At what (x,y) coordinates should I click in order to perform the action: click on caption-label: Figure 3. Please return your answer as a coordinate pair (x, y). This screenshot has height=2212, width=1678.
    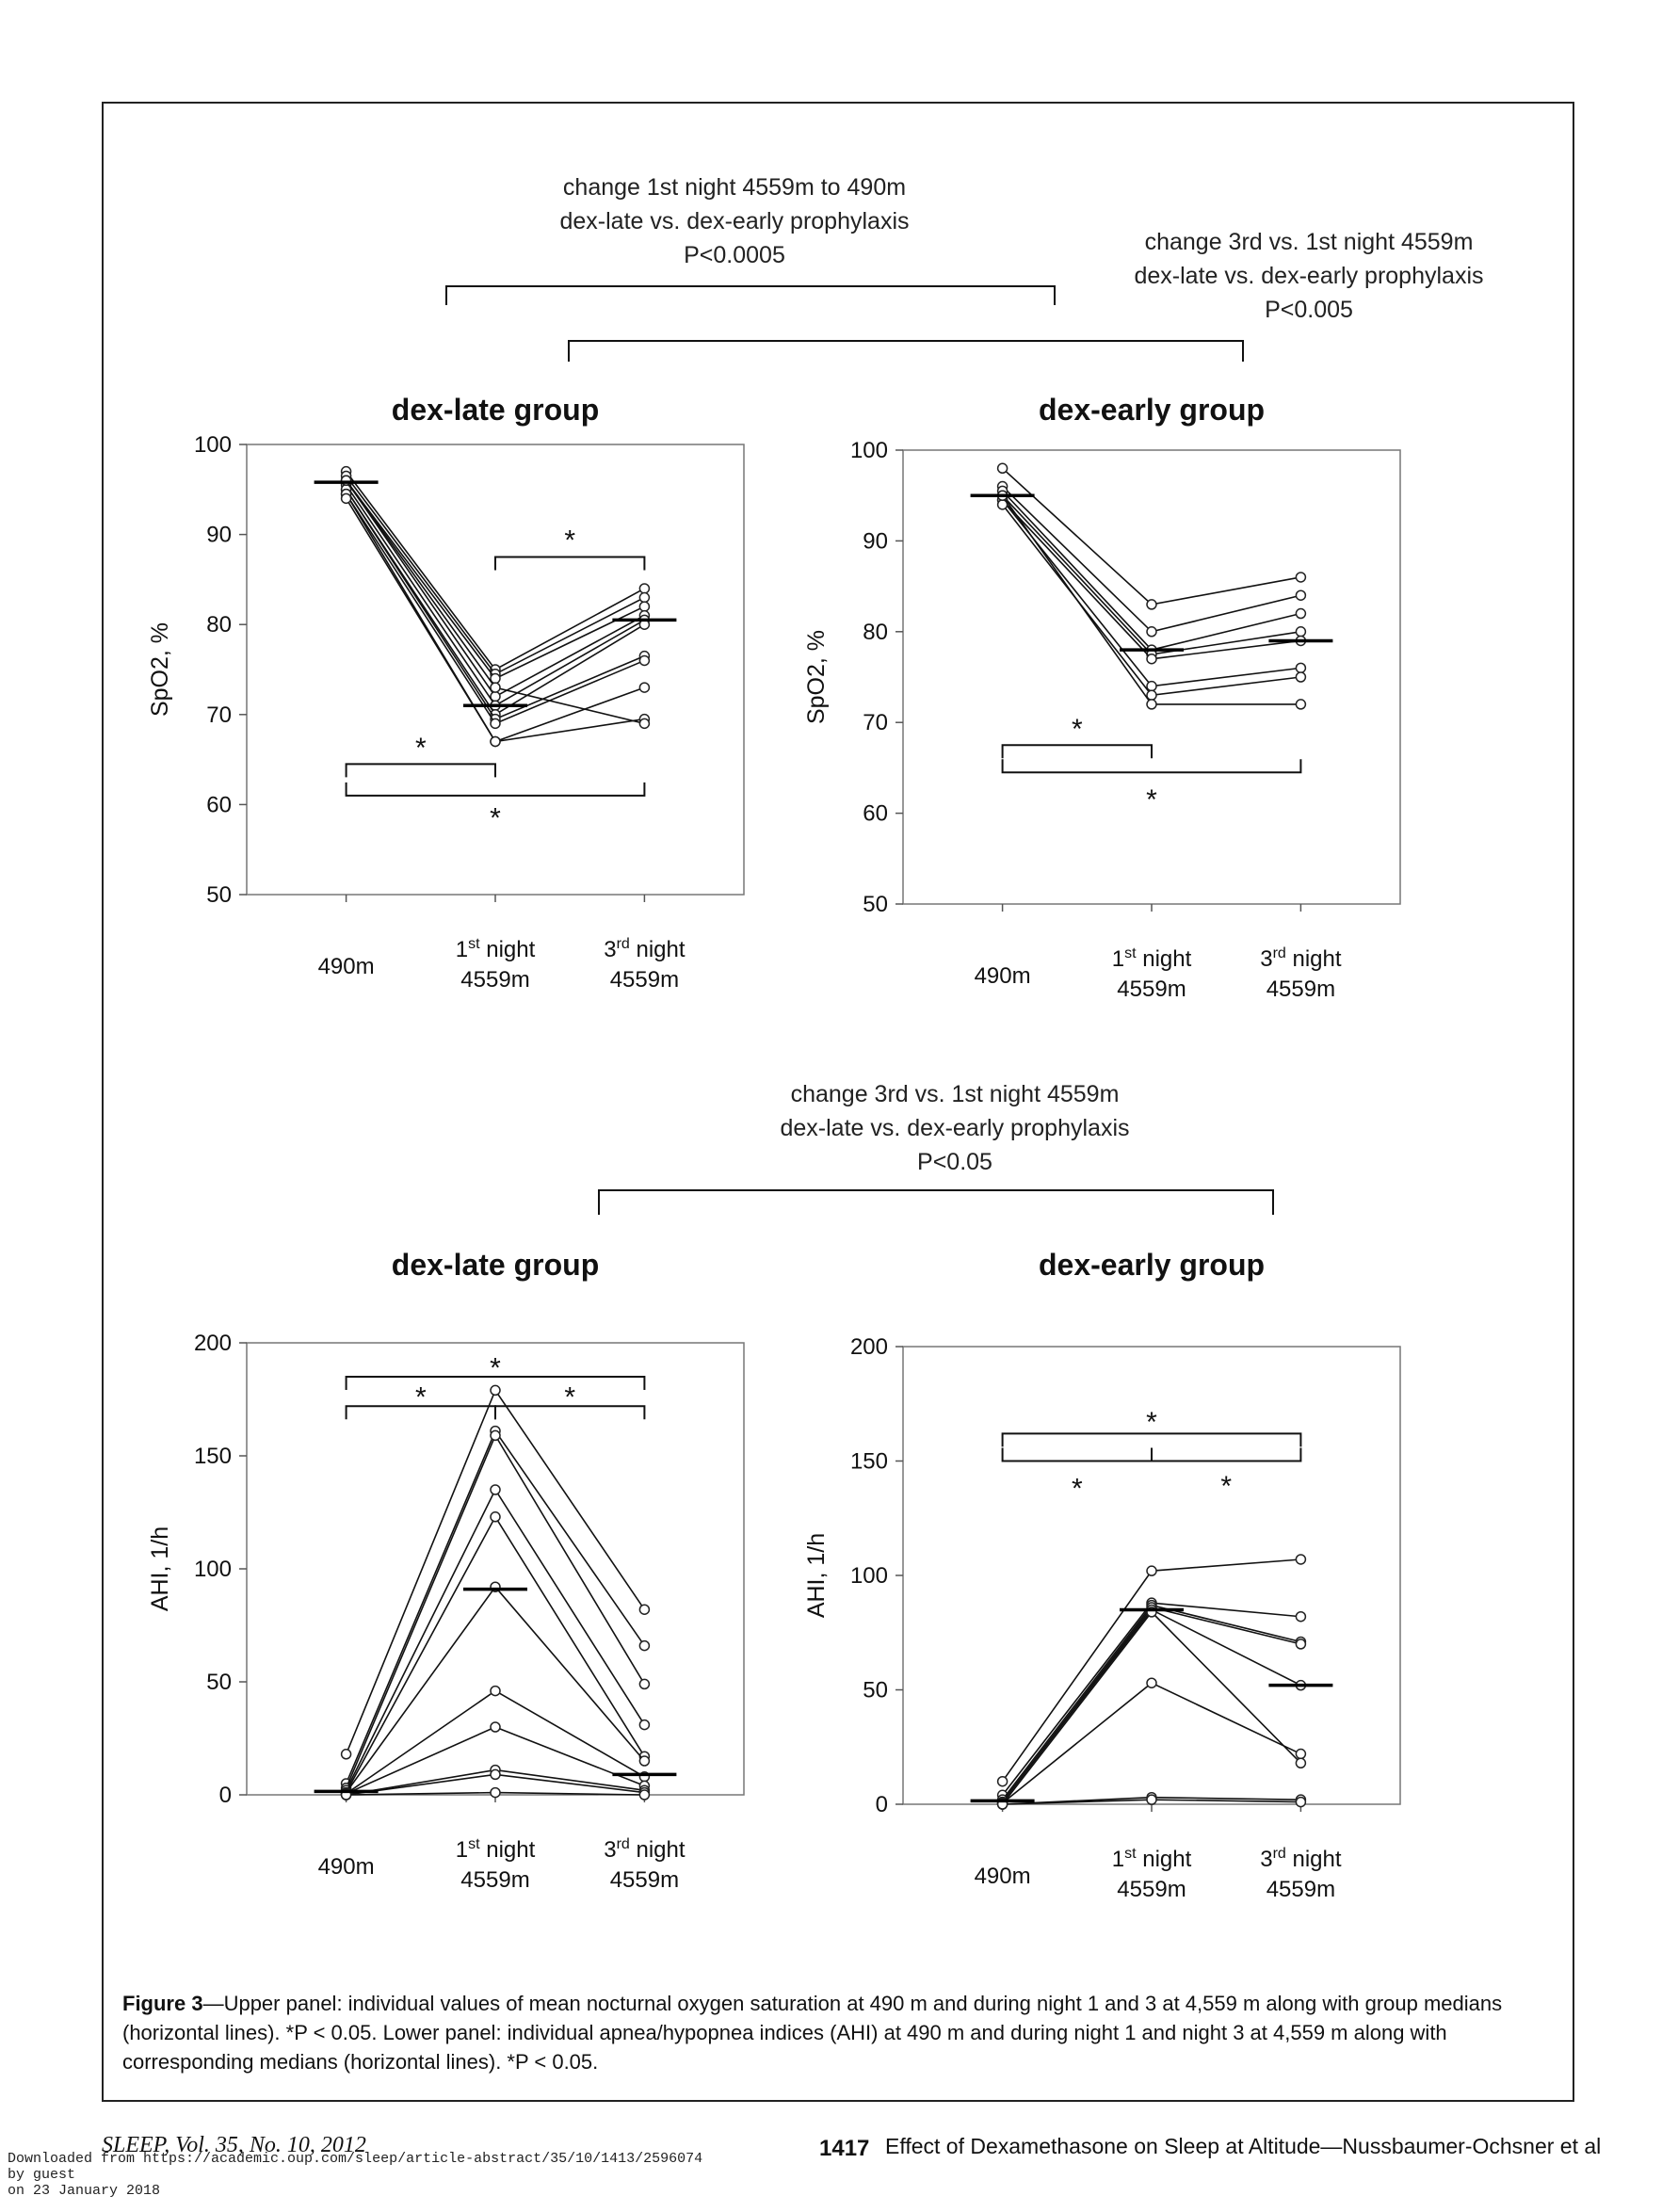
    Looking at the image, I should click on (162, 2003).